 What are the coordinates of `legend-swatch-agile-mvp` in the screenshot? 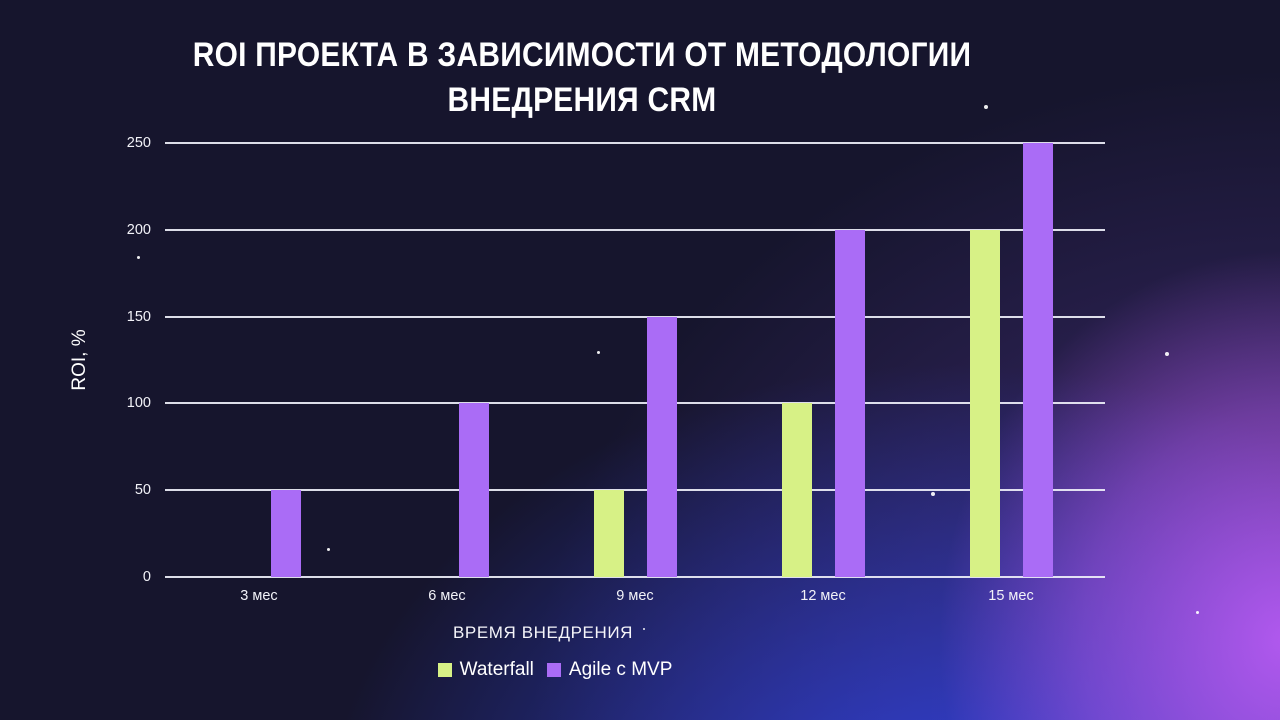 It's located at (553, 670).